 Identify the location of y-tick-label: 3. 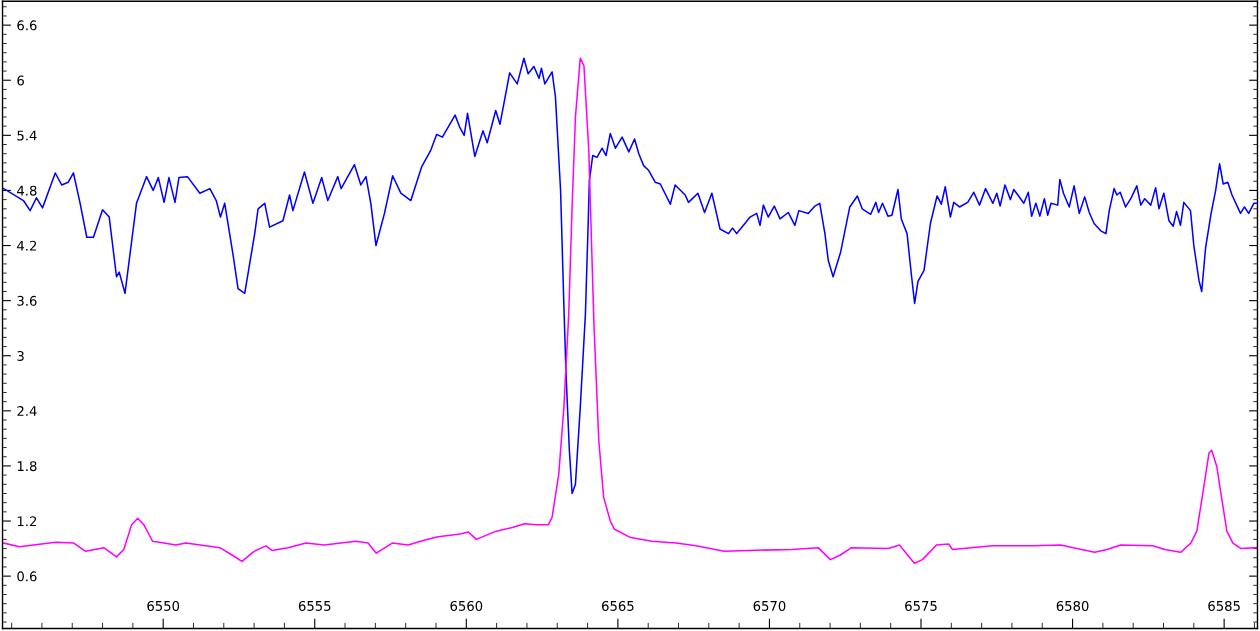
(20, 355).